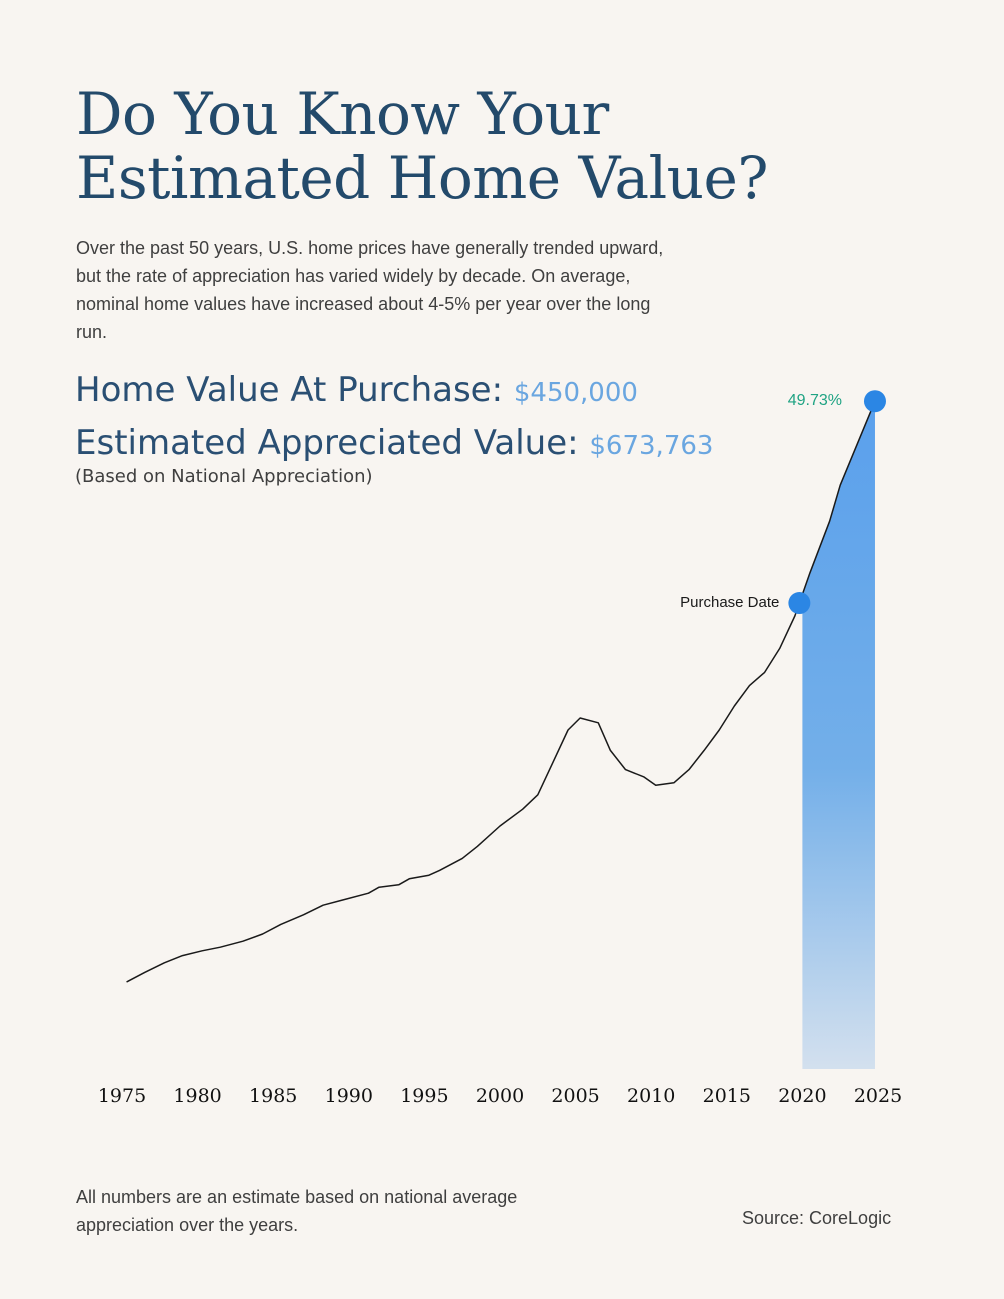 This screenshot has height=1299, width=1004. I want to click on x-tick-label: 2020, so click(802, 1096).